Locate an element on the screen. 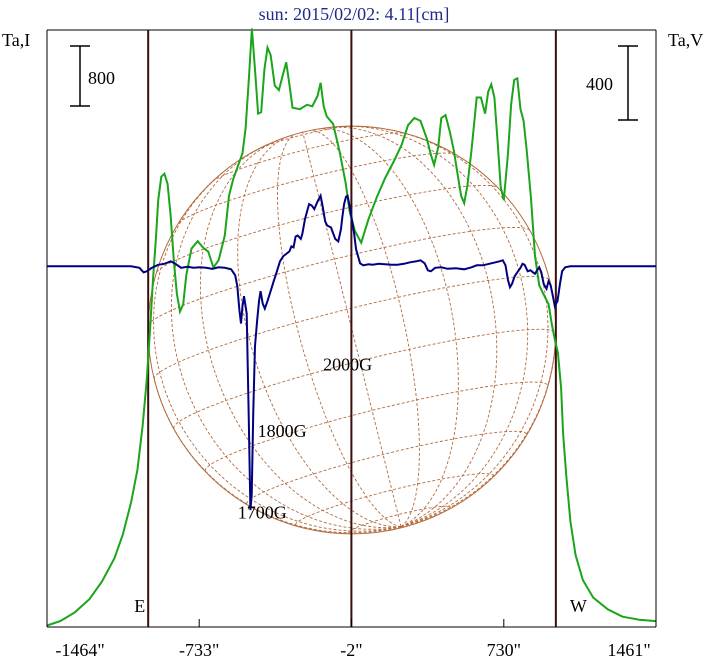 The image size is (708, 662). x-tick-label: -733" is located at coordinates (199, 650).